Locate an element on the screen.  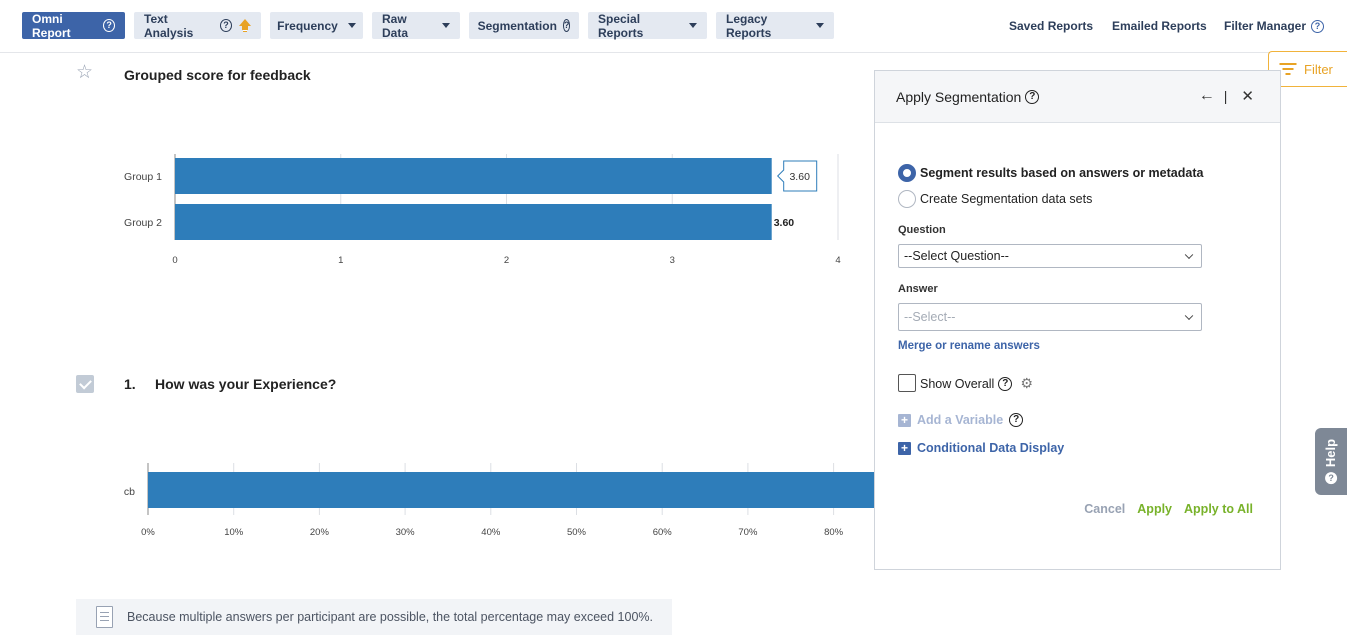
document-icon is located at coordinates (104, 617).